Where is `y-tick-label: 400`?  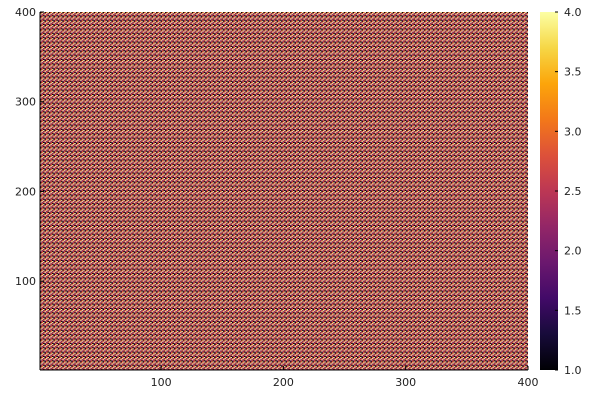
y-tick-label: 400 is located at coordinates (25, 12).